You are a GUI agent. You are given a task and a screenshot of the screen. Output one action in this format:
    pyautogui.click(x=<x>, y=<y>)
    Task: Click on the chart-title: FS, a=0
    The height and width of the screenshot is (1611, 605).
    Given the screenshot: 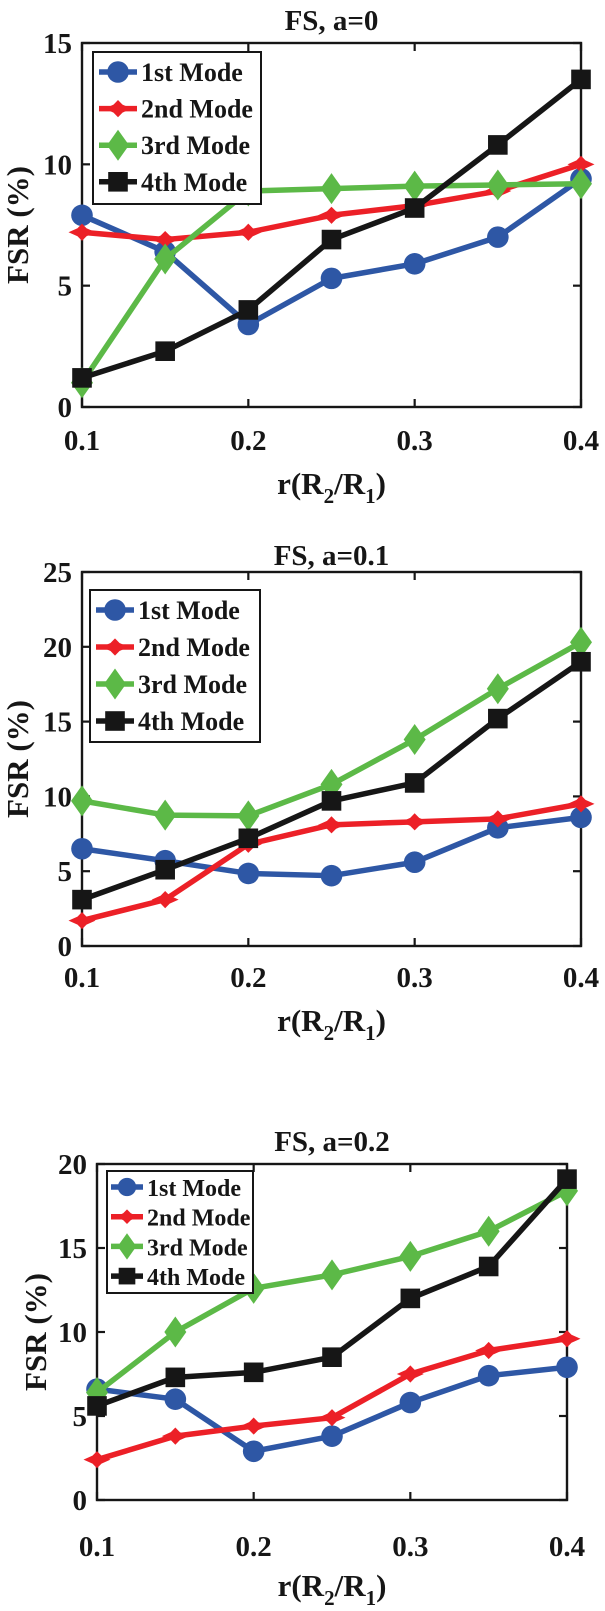 What is the action you would take?
    pyautogui.click(x=332, y=21)
    